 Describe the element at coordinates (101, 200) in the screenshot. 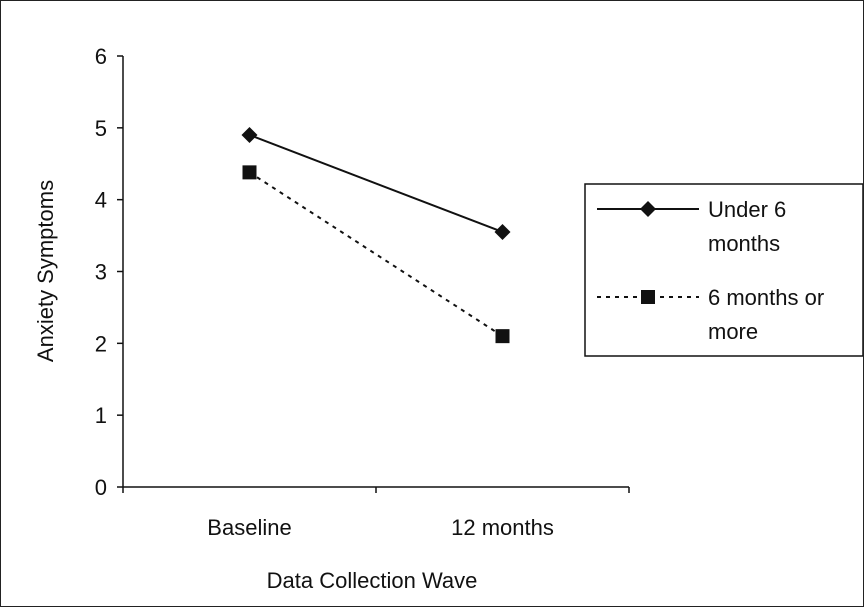

I see `y-tick-label: 4` at that location.